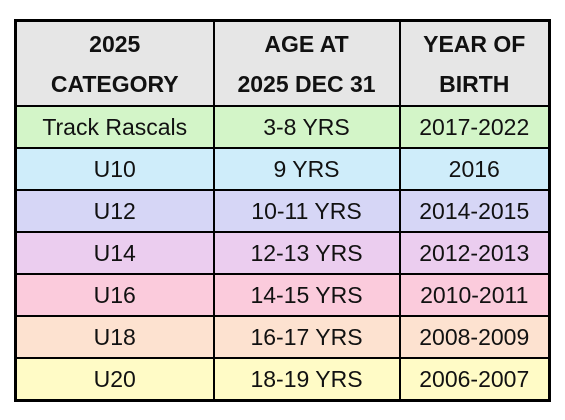 The width and height of the screenshot is (565, 420). I want to click on table-row: U16 14-15 YRS 2010-2011, so click(282, 295).